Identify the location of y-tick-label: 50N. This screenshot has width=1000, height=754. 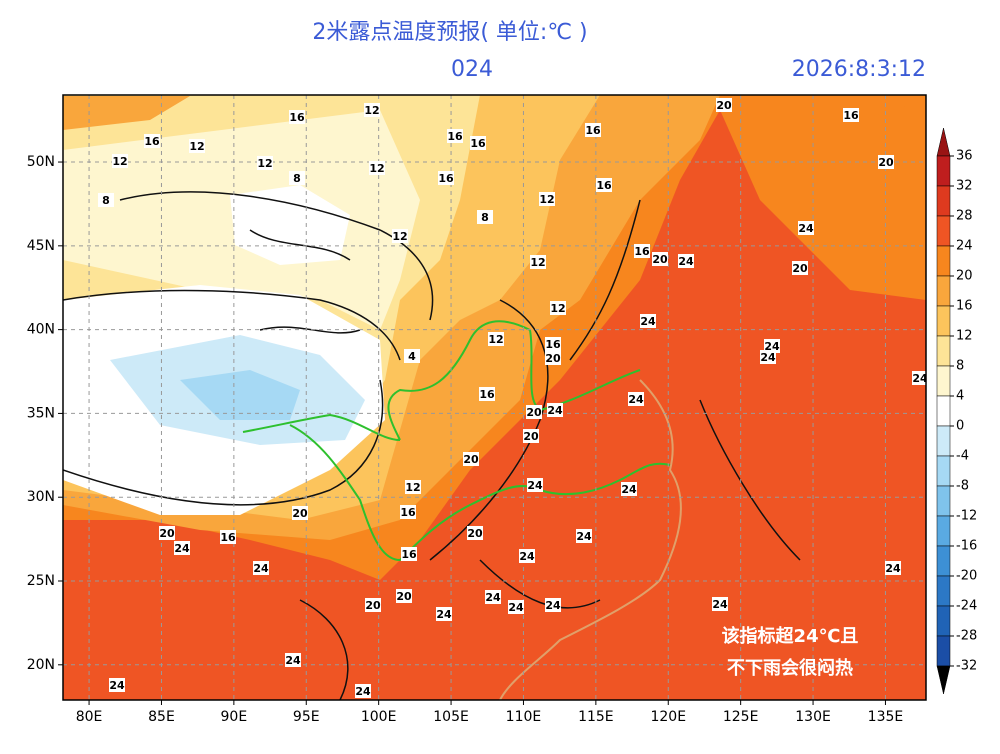
(41, 162).